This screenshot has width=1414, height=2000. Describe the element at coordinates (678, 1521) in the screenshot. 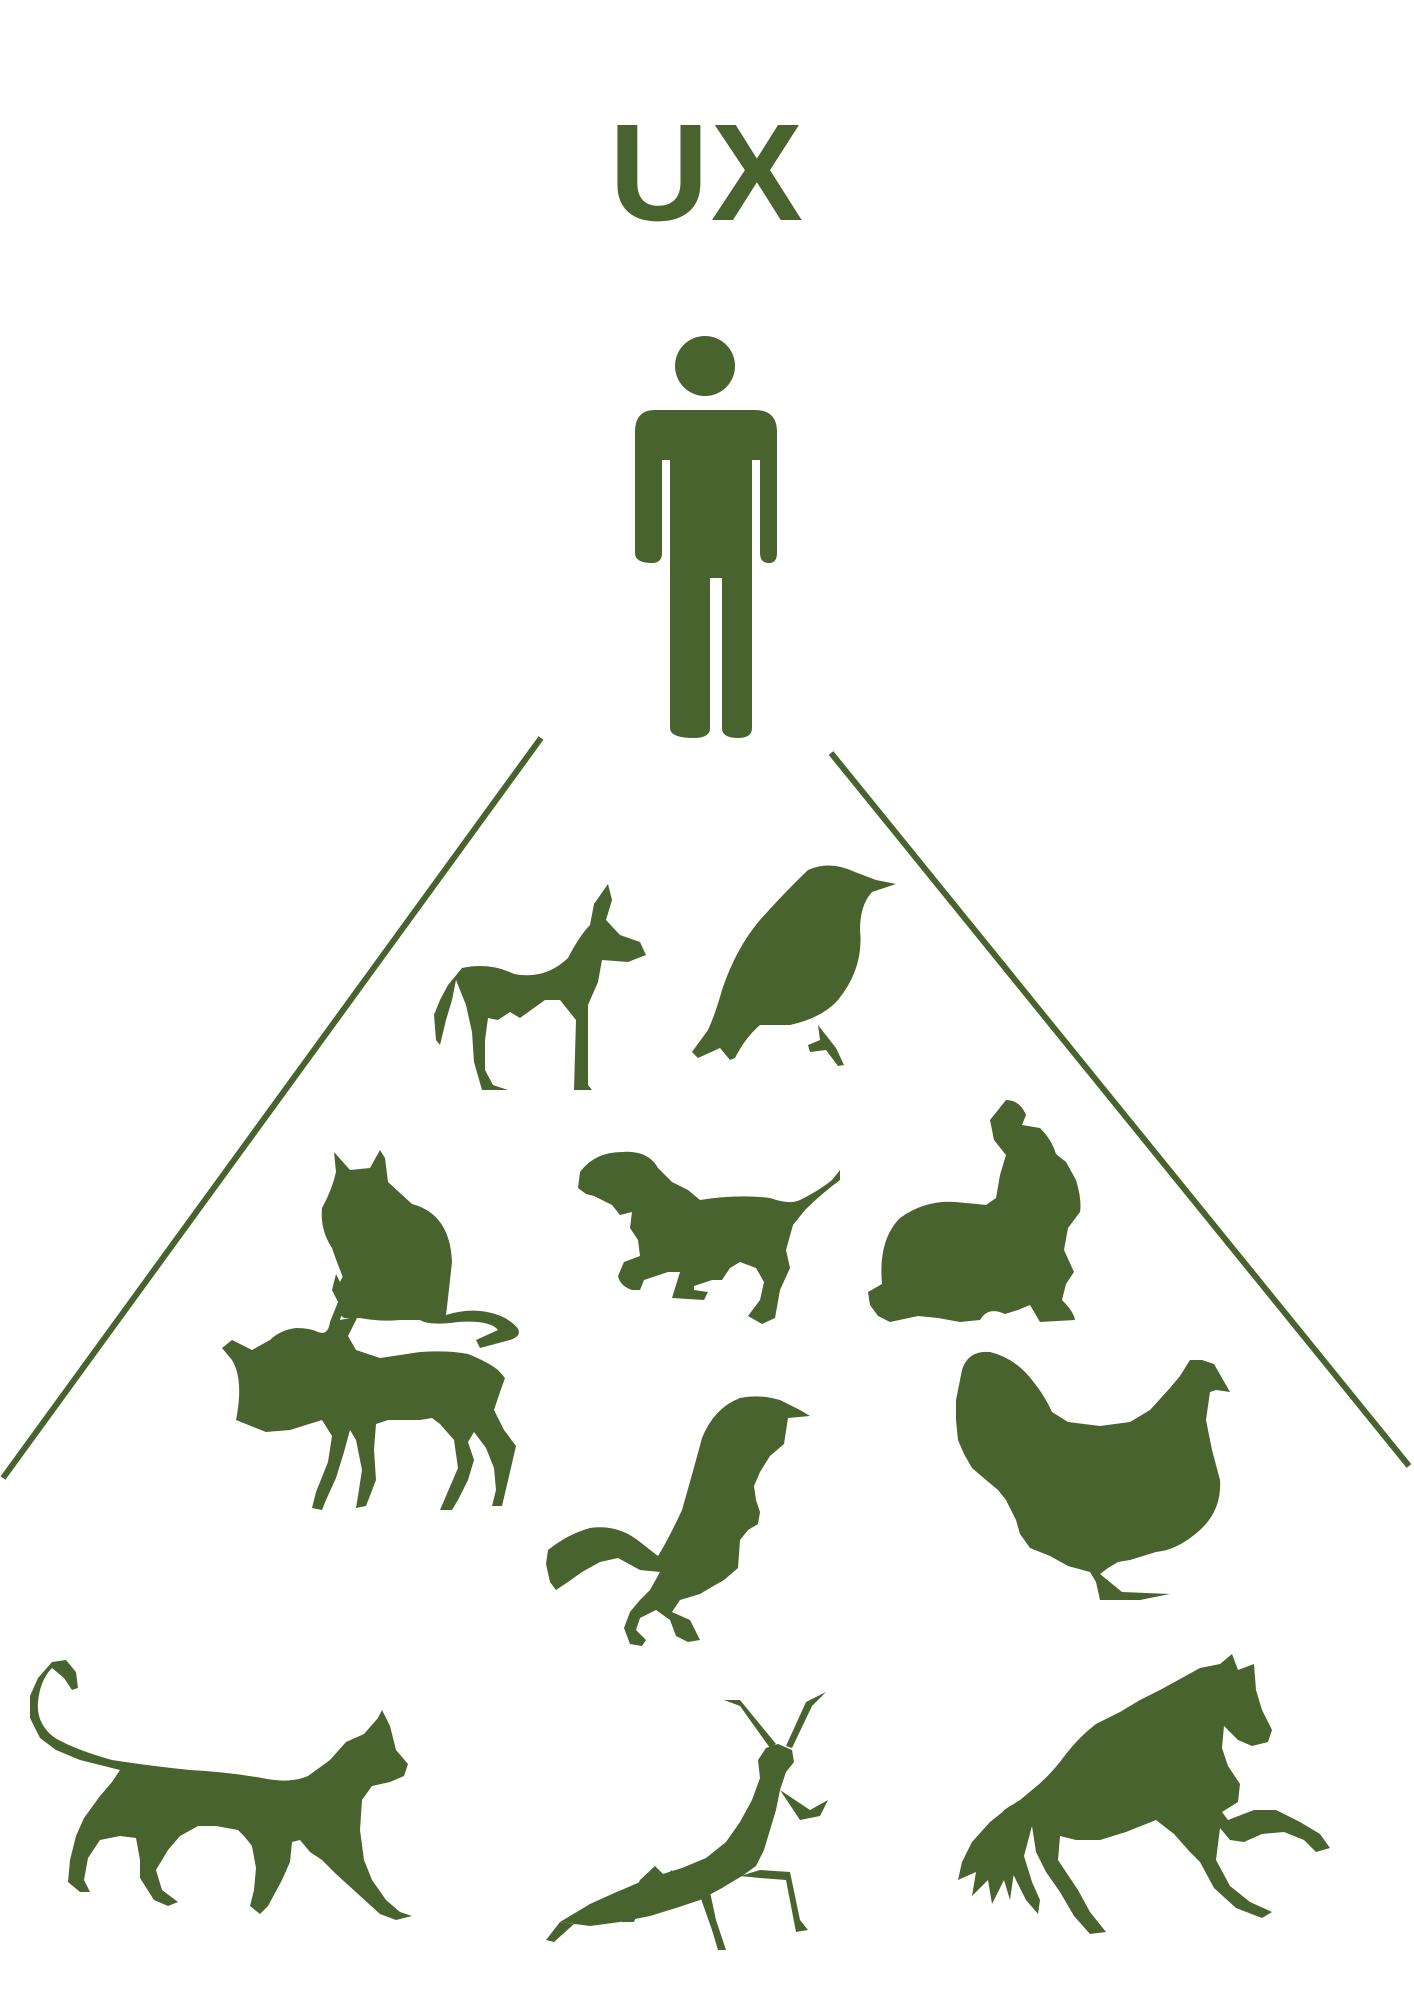

I see `fox-pouncing-icon` at that location.